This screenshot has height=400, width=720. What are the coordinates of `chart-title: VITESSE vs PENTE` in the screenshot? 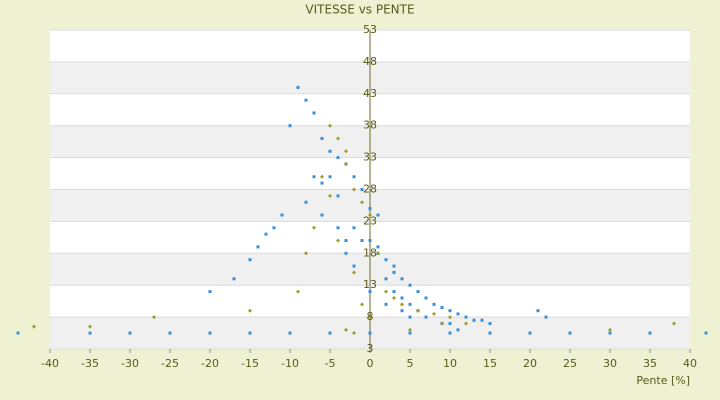 It's located at (359, 10).